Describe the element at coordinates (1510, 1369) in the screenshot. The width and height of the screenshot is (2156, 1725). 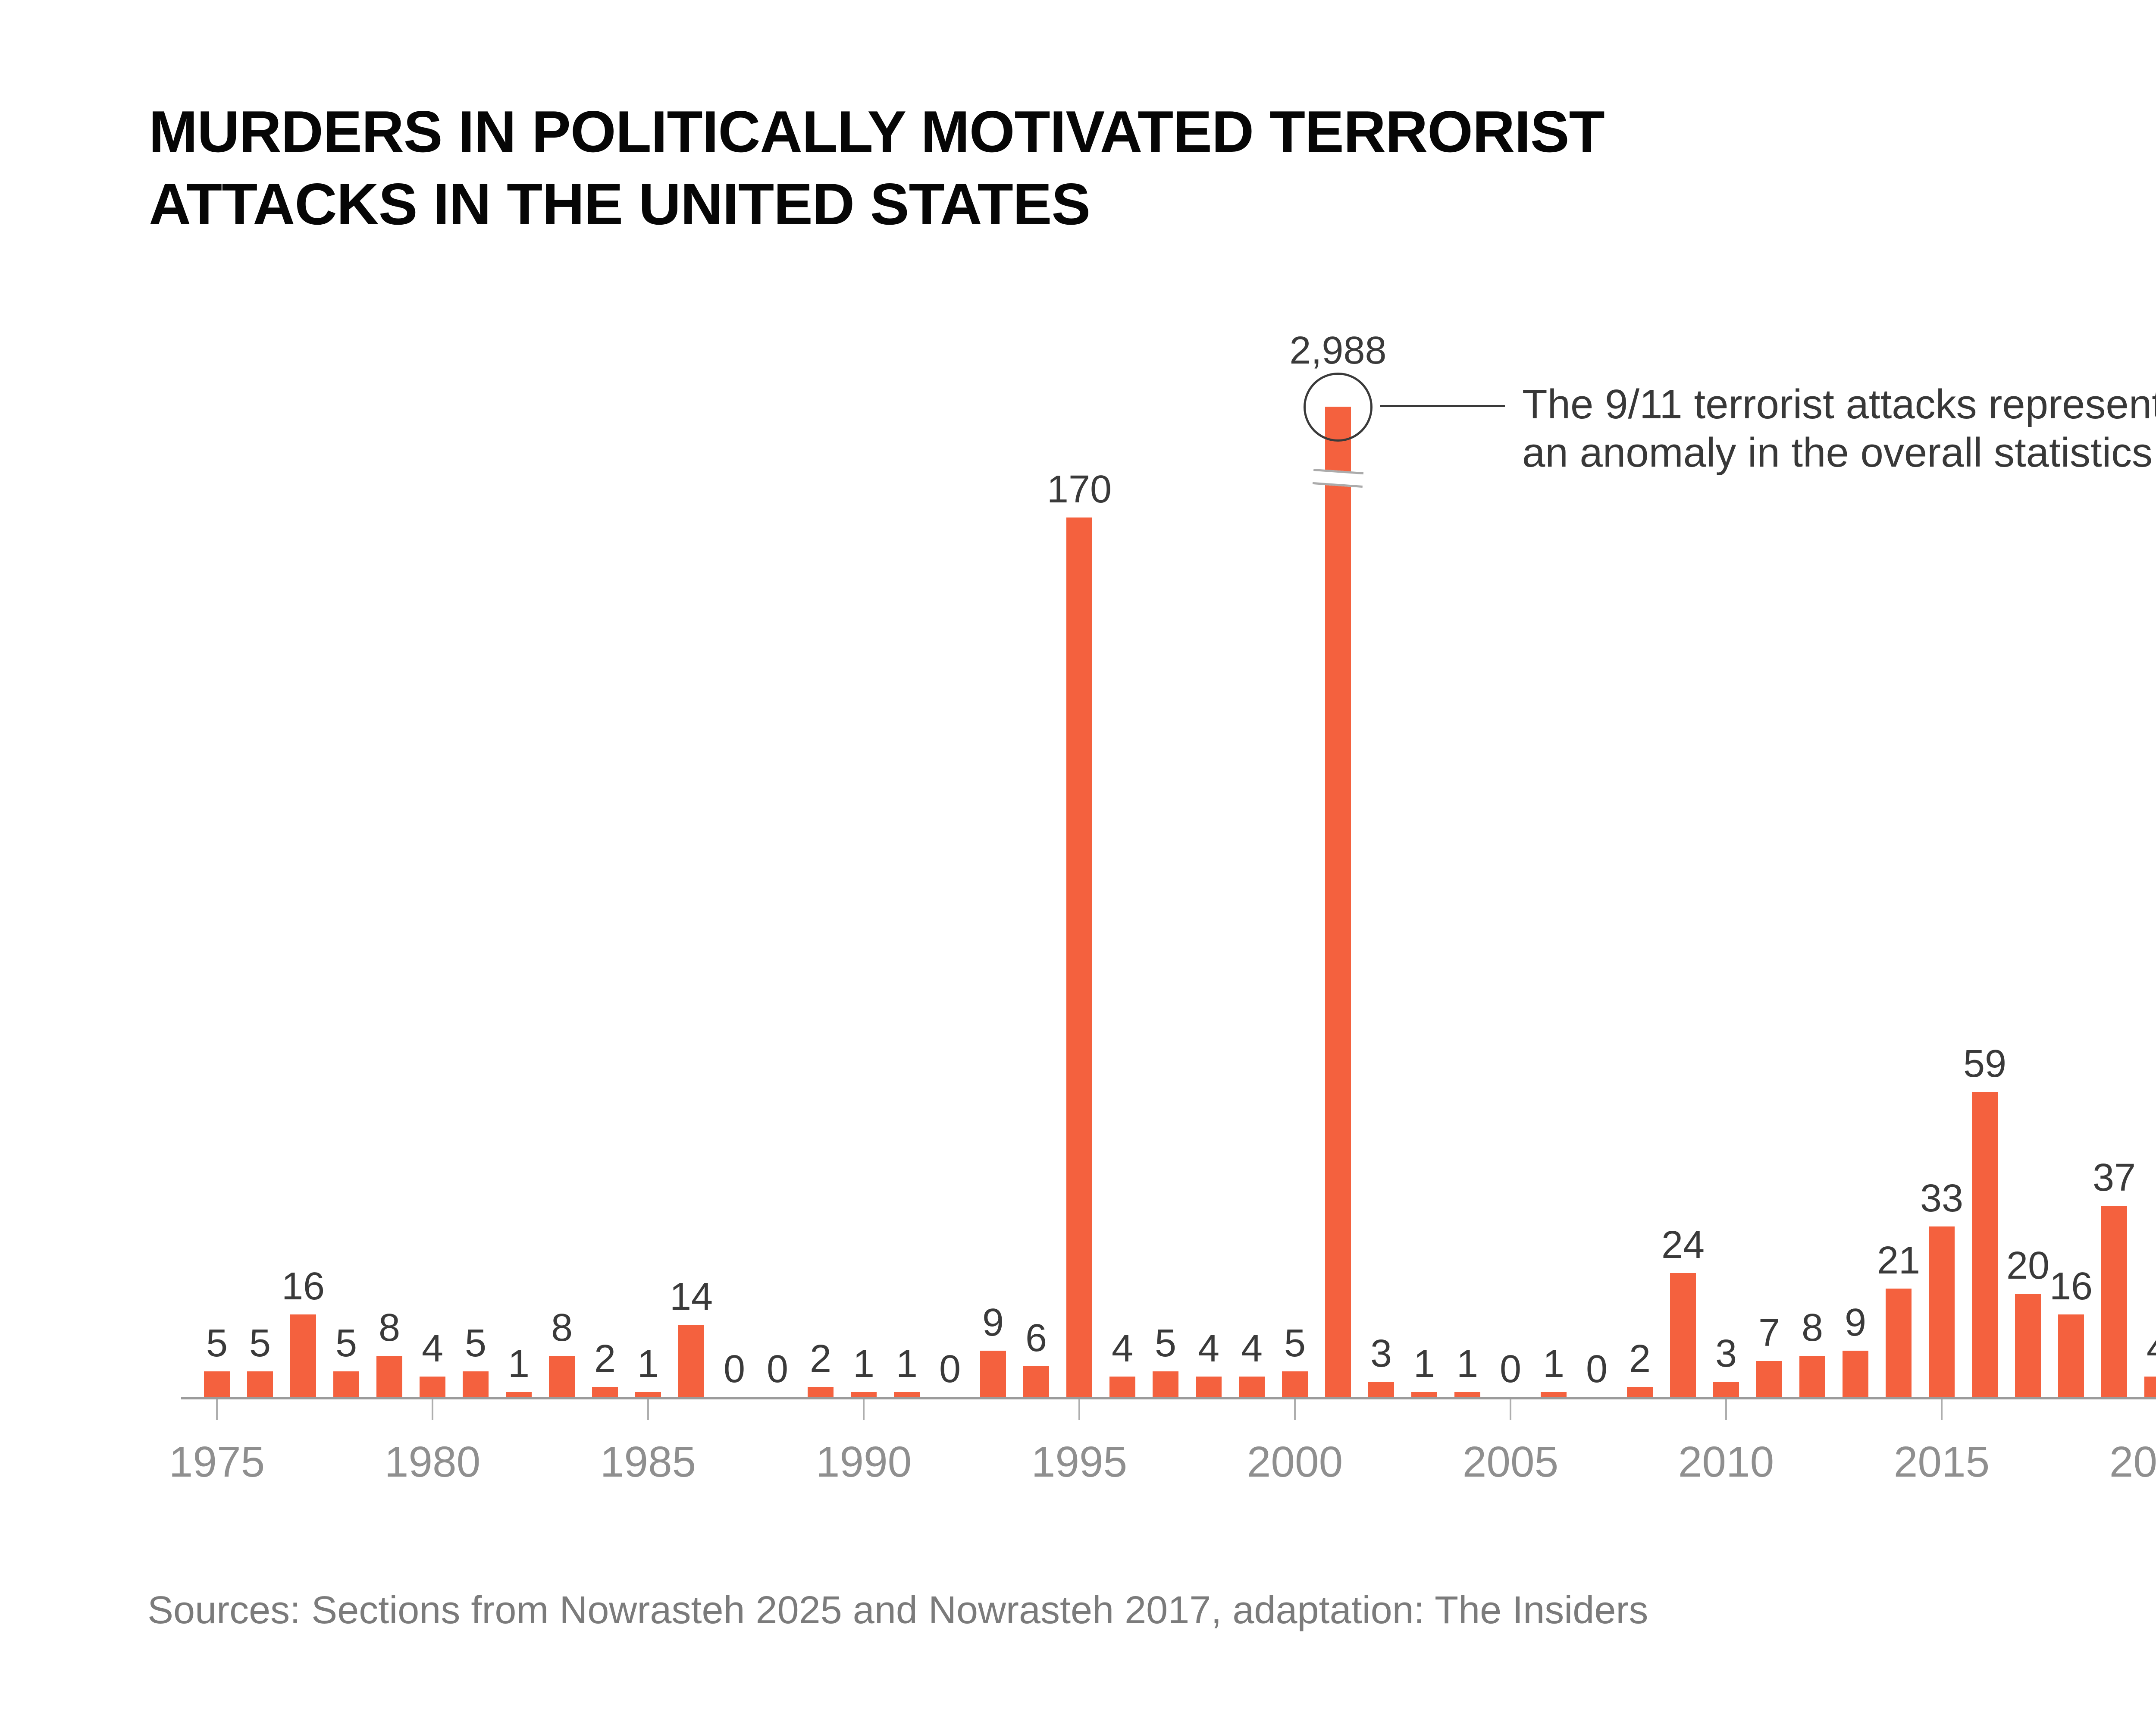
I see `bar-value-label-2005: 0` at that location.